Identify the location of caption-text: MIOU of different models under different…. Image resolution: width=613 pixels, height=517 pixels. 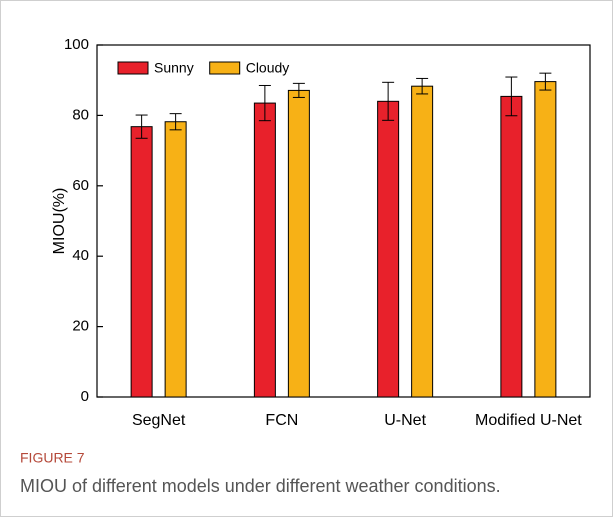
(260, 486).